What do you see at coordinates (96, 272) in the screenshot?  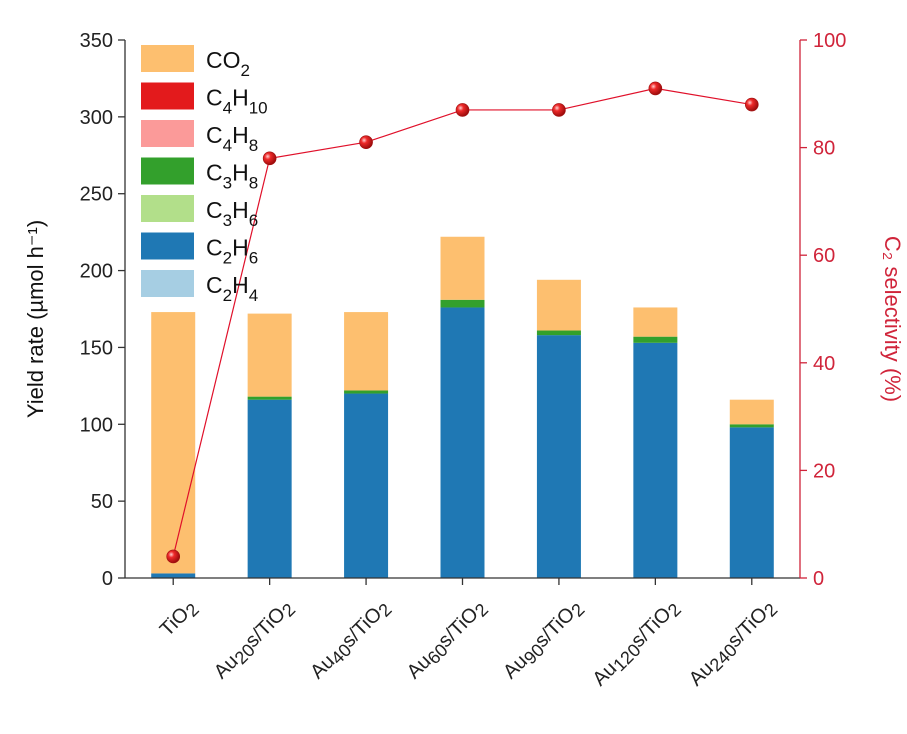 I see `y-tick-label: 200` at bounding box center [96, 272].